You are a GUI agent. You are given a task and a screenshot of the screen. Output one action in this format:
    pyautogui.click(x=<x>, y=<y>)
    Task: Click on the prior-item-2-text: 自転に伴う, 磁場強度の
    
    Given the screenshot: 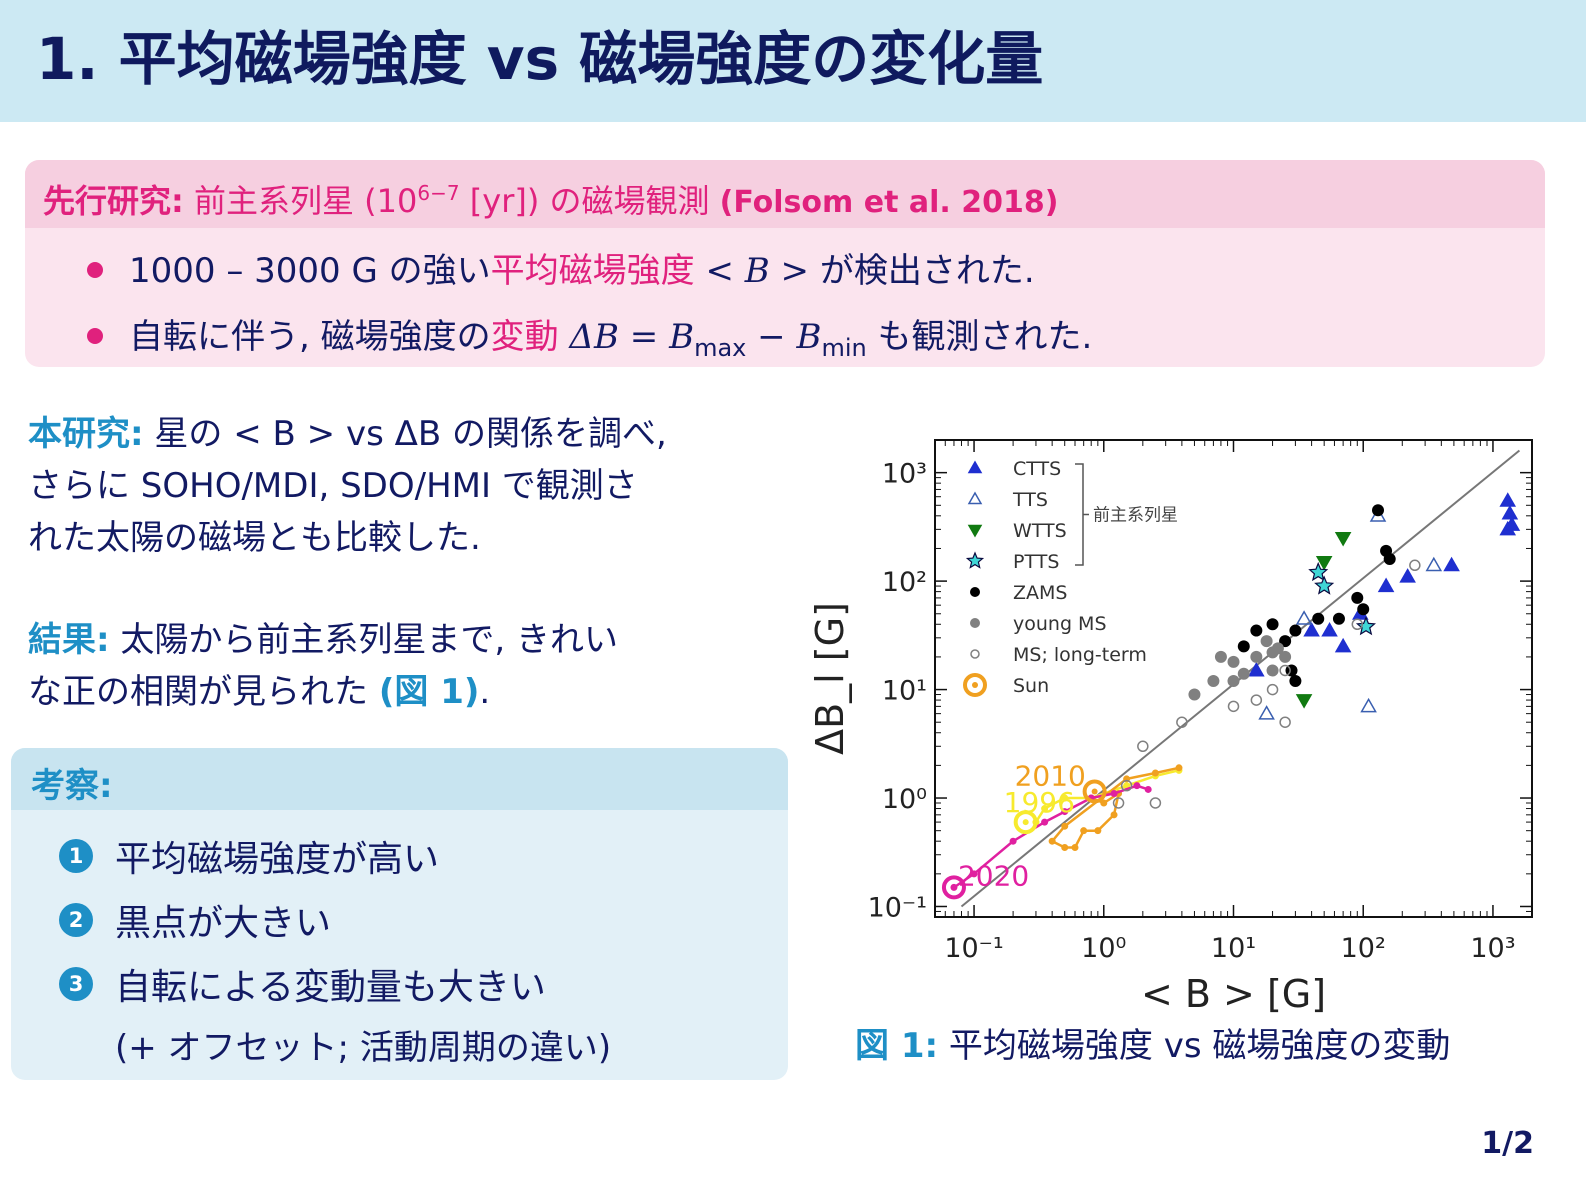 What is the action you would take?
    pyautogui.click(x=310, y=337)
    